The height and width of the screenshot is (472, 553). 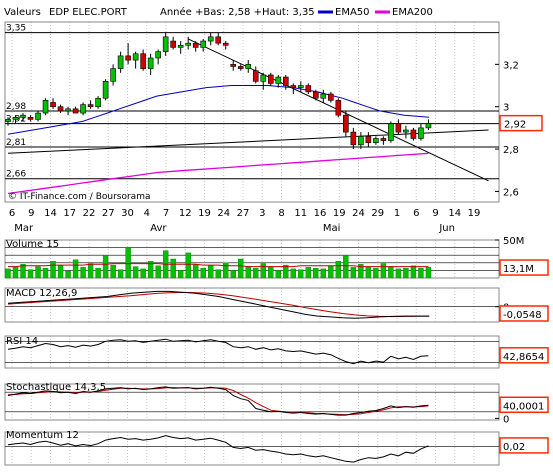 I want to click on x-month-label: Avr, so click(x=158, y=228).